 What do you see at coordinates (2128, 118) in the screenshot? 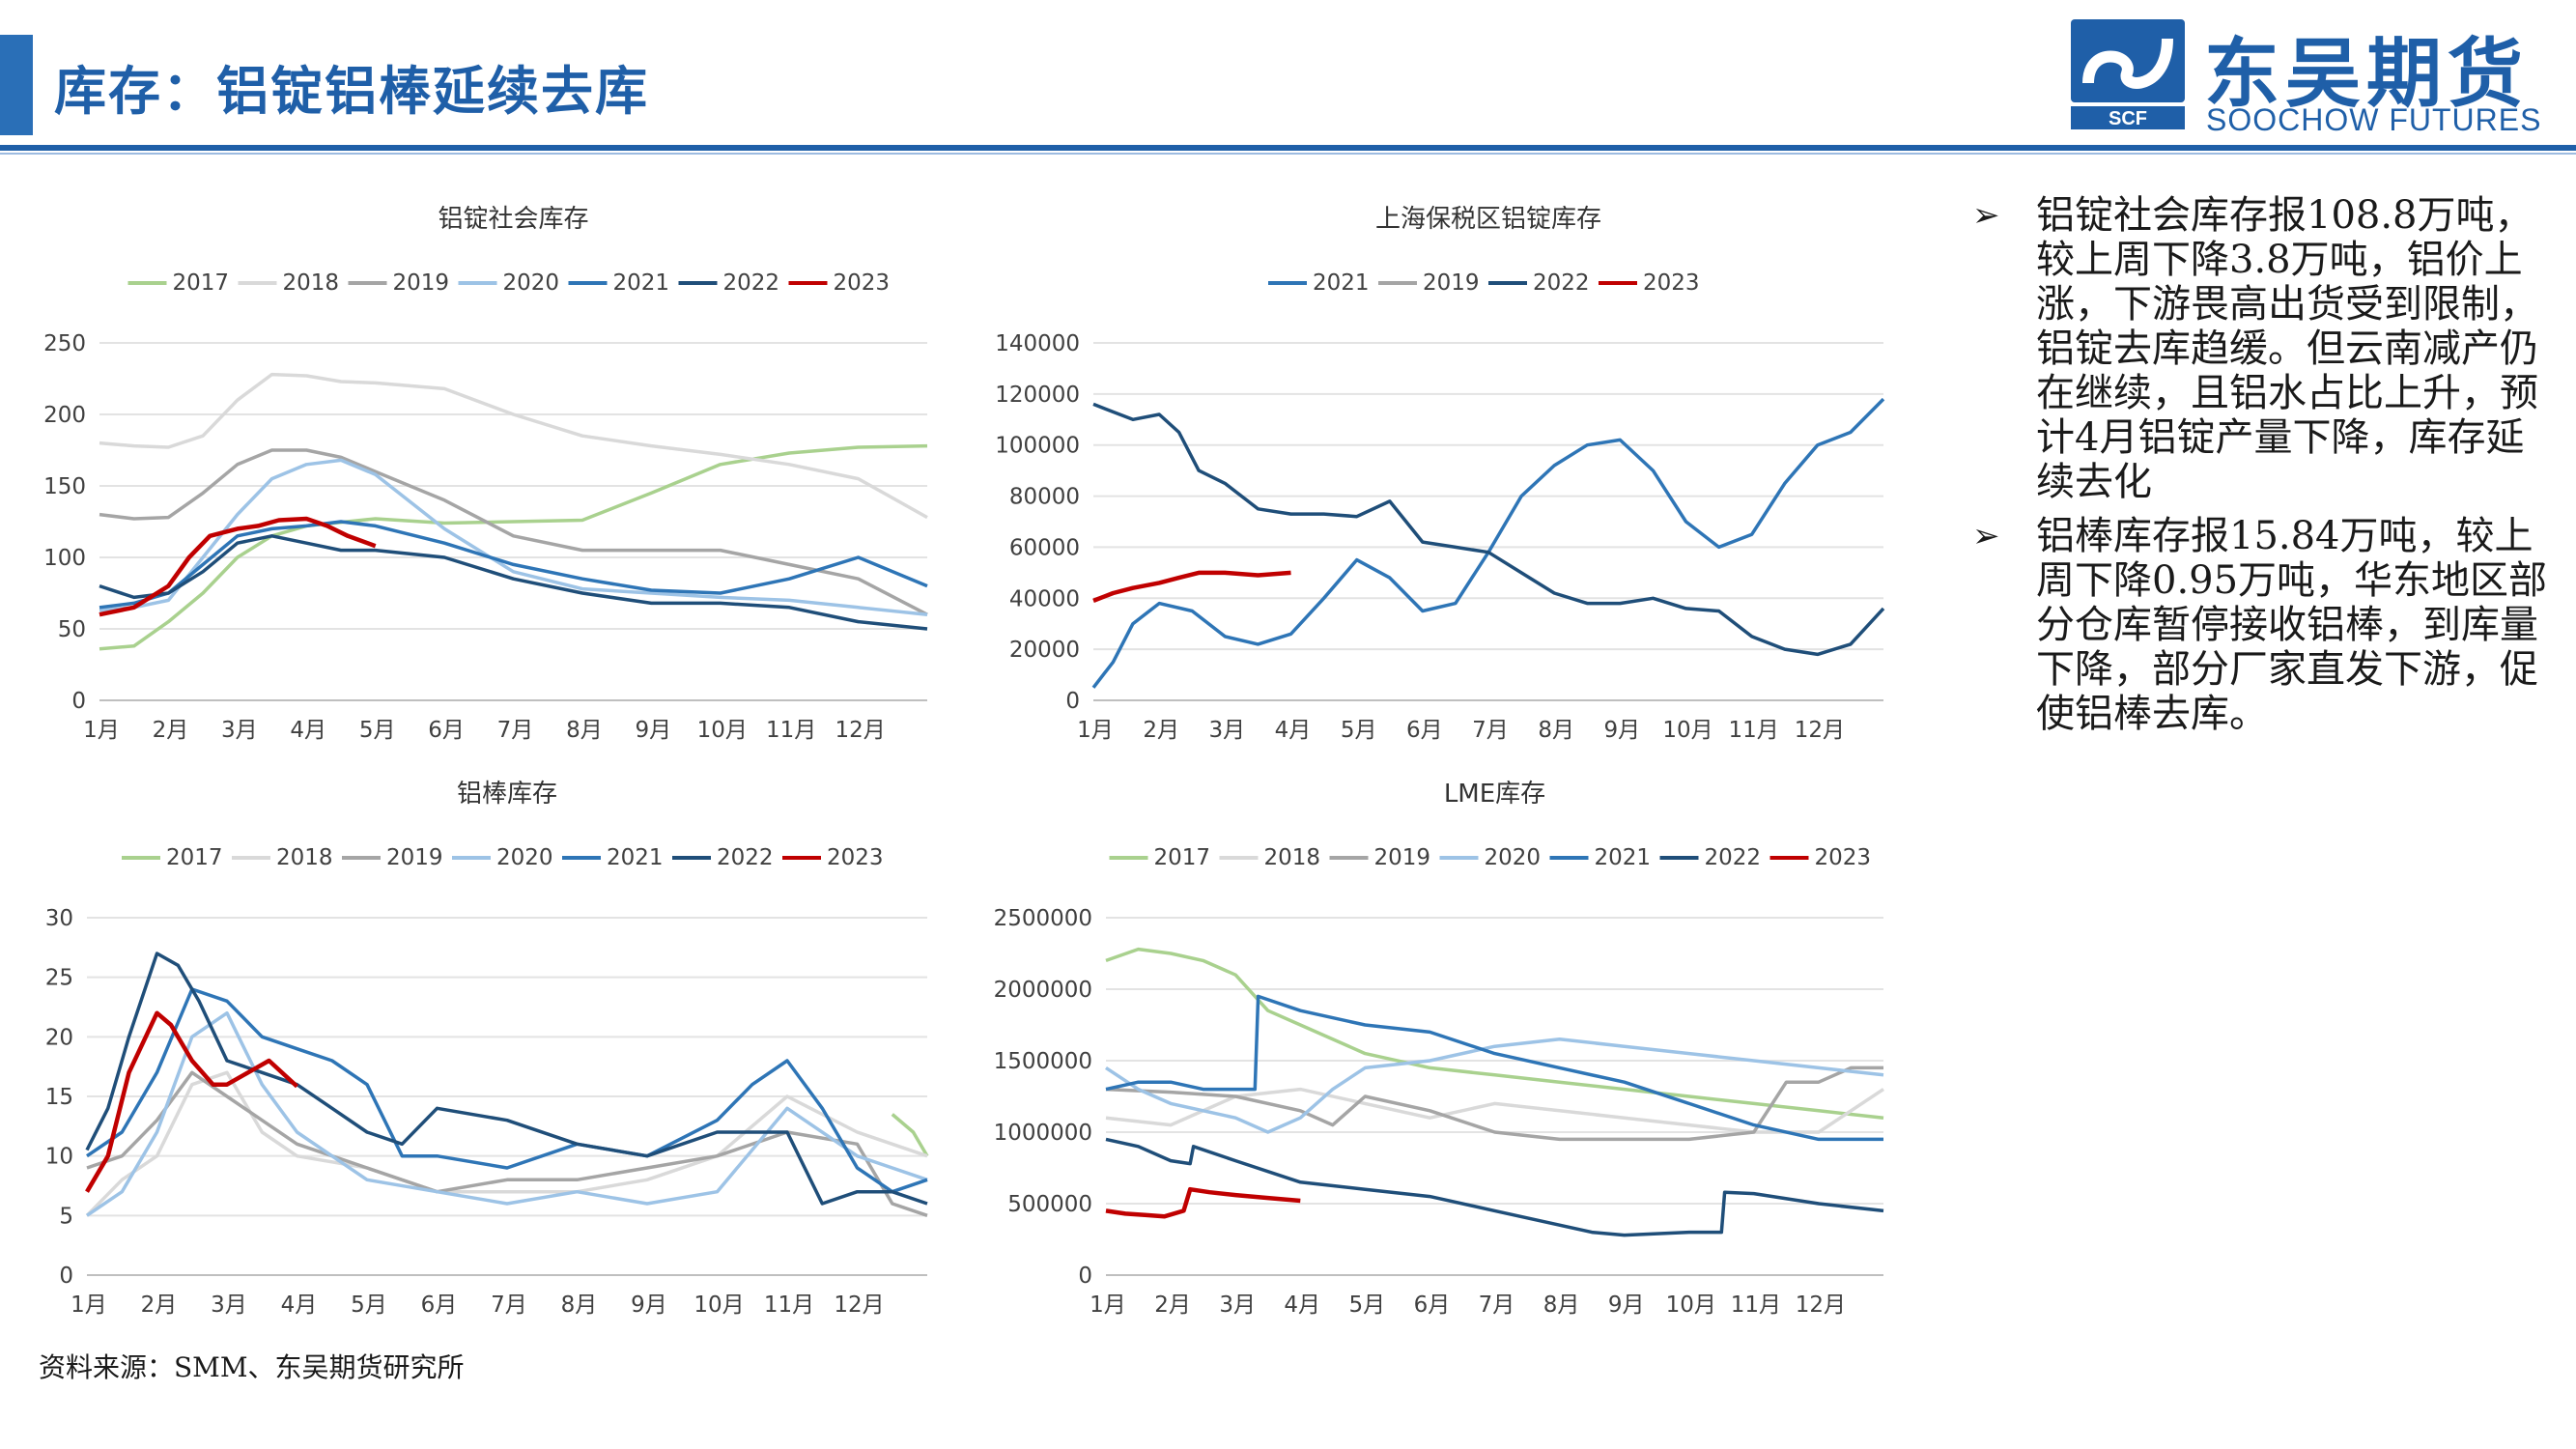
I see `logo-mark-text: SCF` at bounding box center [2128, 118].